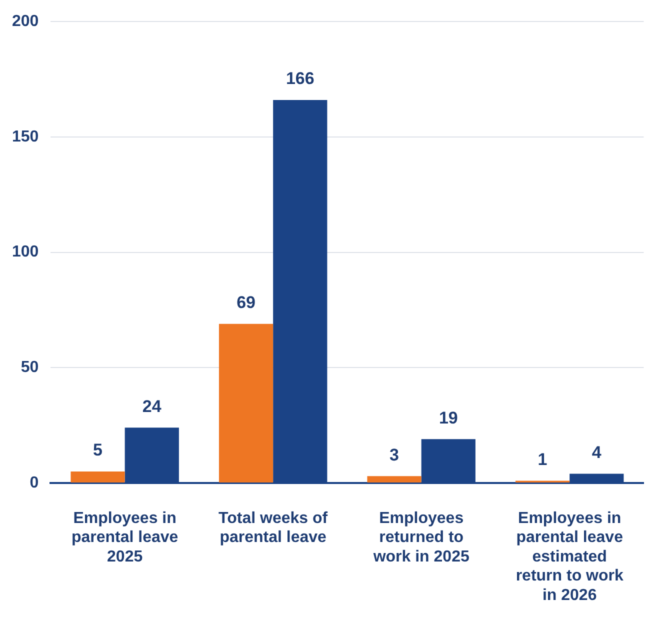 This screenshot has width=650, height=631. What do you see at coordinates (25, 137) in the screenshot?
I see `y-tick-label: 150` at bounding box center [25, 137].